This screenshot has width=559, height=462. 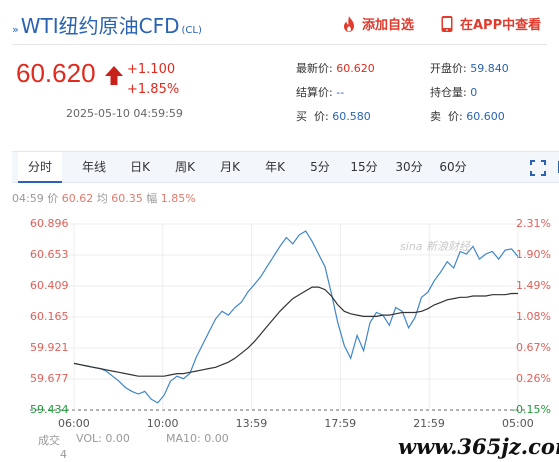 I want to click on tab-30min: 30分, so click(x=409, y=167).